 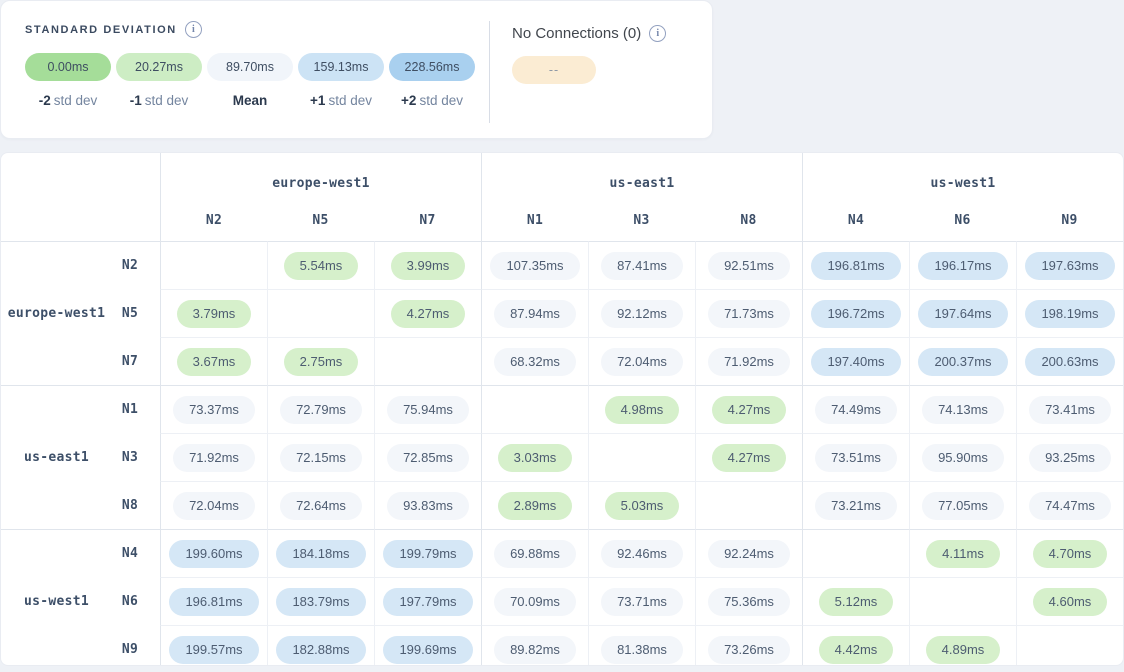 I want to click on matrix-cell-N4-N8: 92.24ms, so click(x=748, y=553).